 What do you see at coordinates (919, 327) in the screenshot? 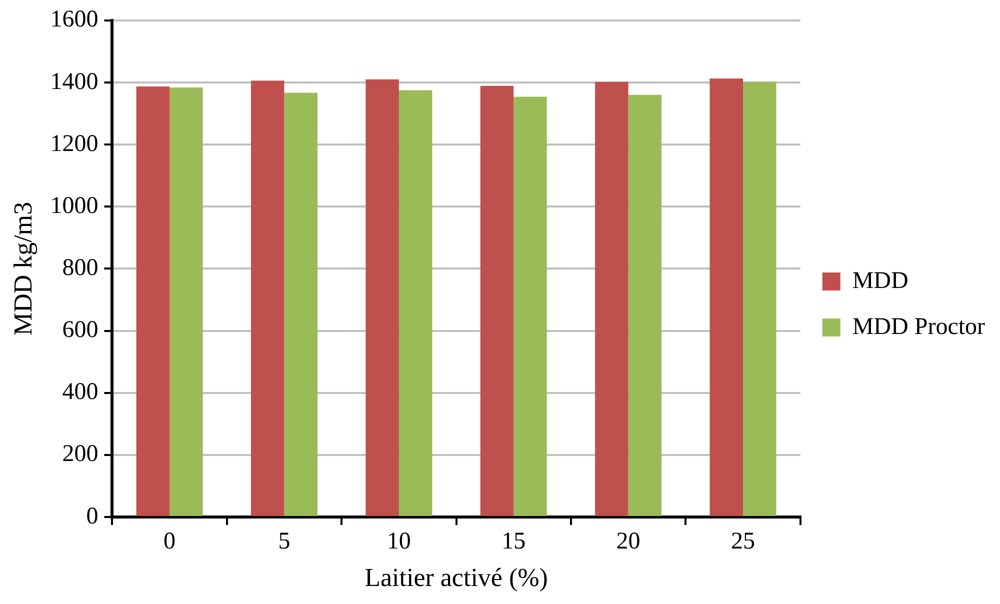
I see `legend-label: MDD Proctor` at bounding box center [919, 327].